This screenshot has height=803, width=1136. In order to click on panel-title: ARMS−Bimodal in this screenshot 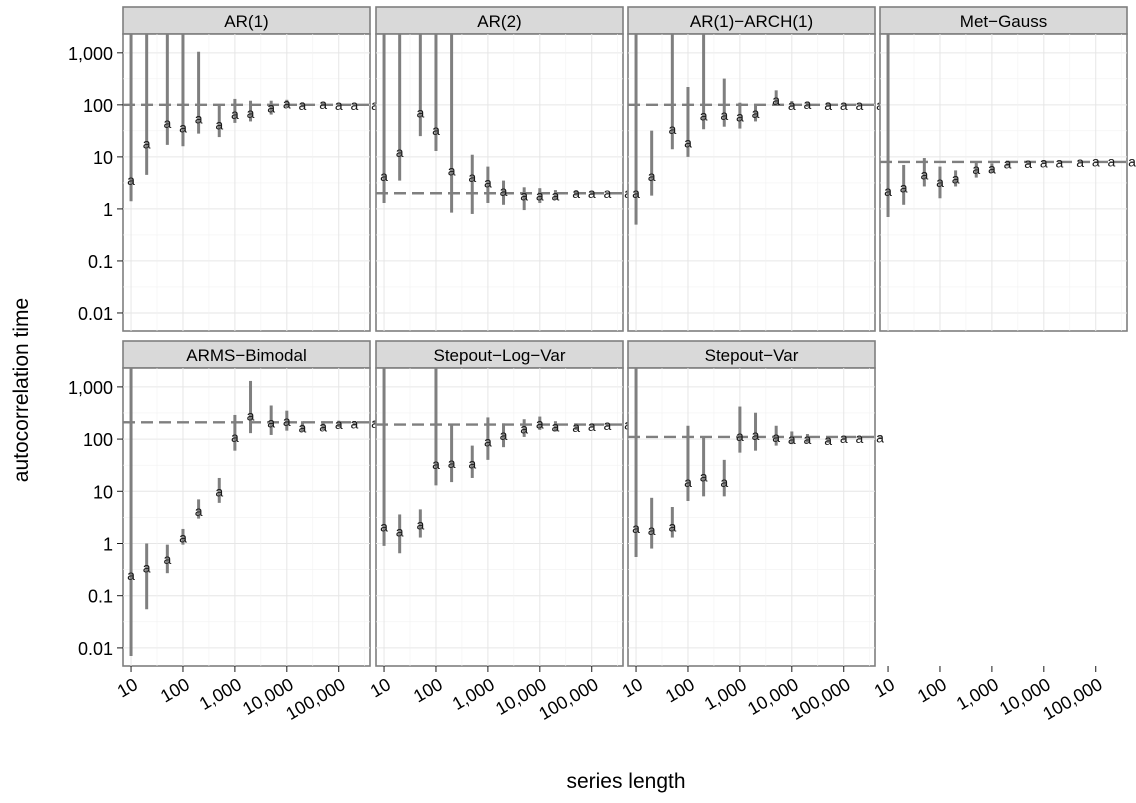, I will do `click(246, 355)`.